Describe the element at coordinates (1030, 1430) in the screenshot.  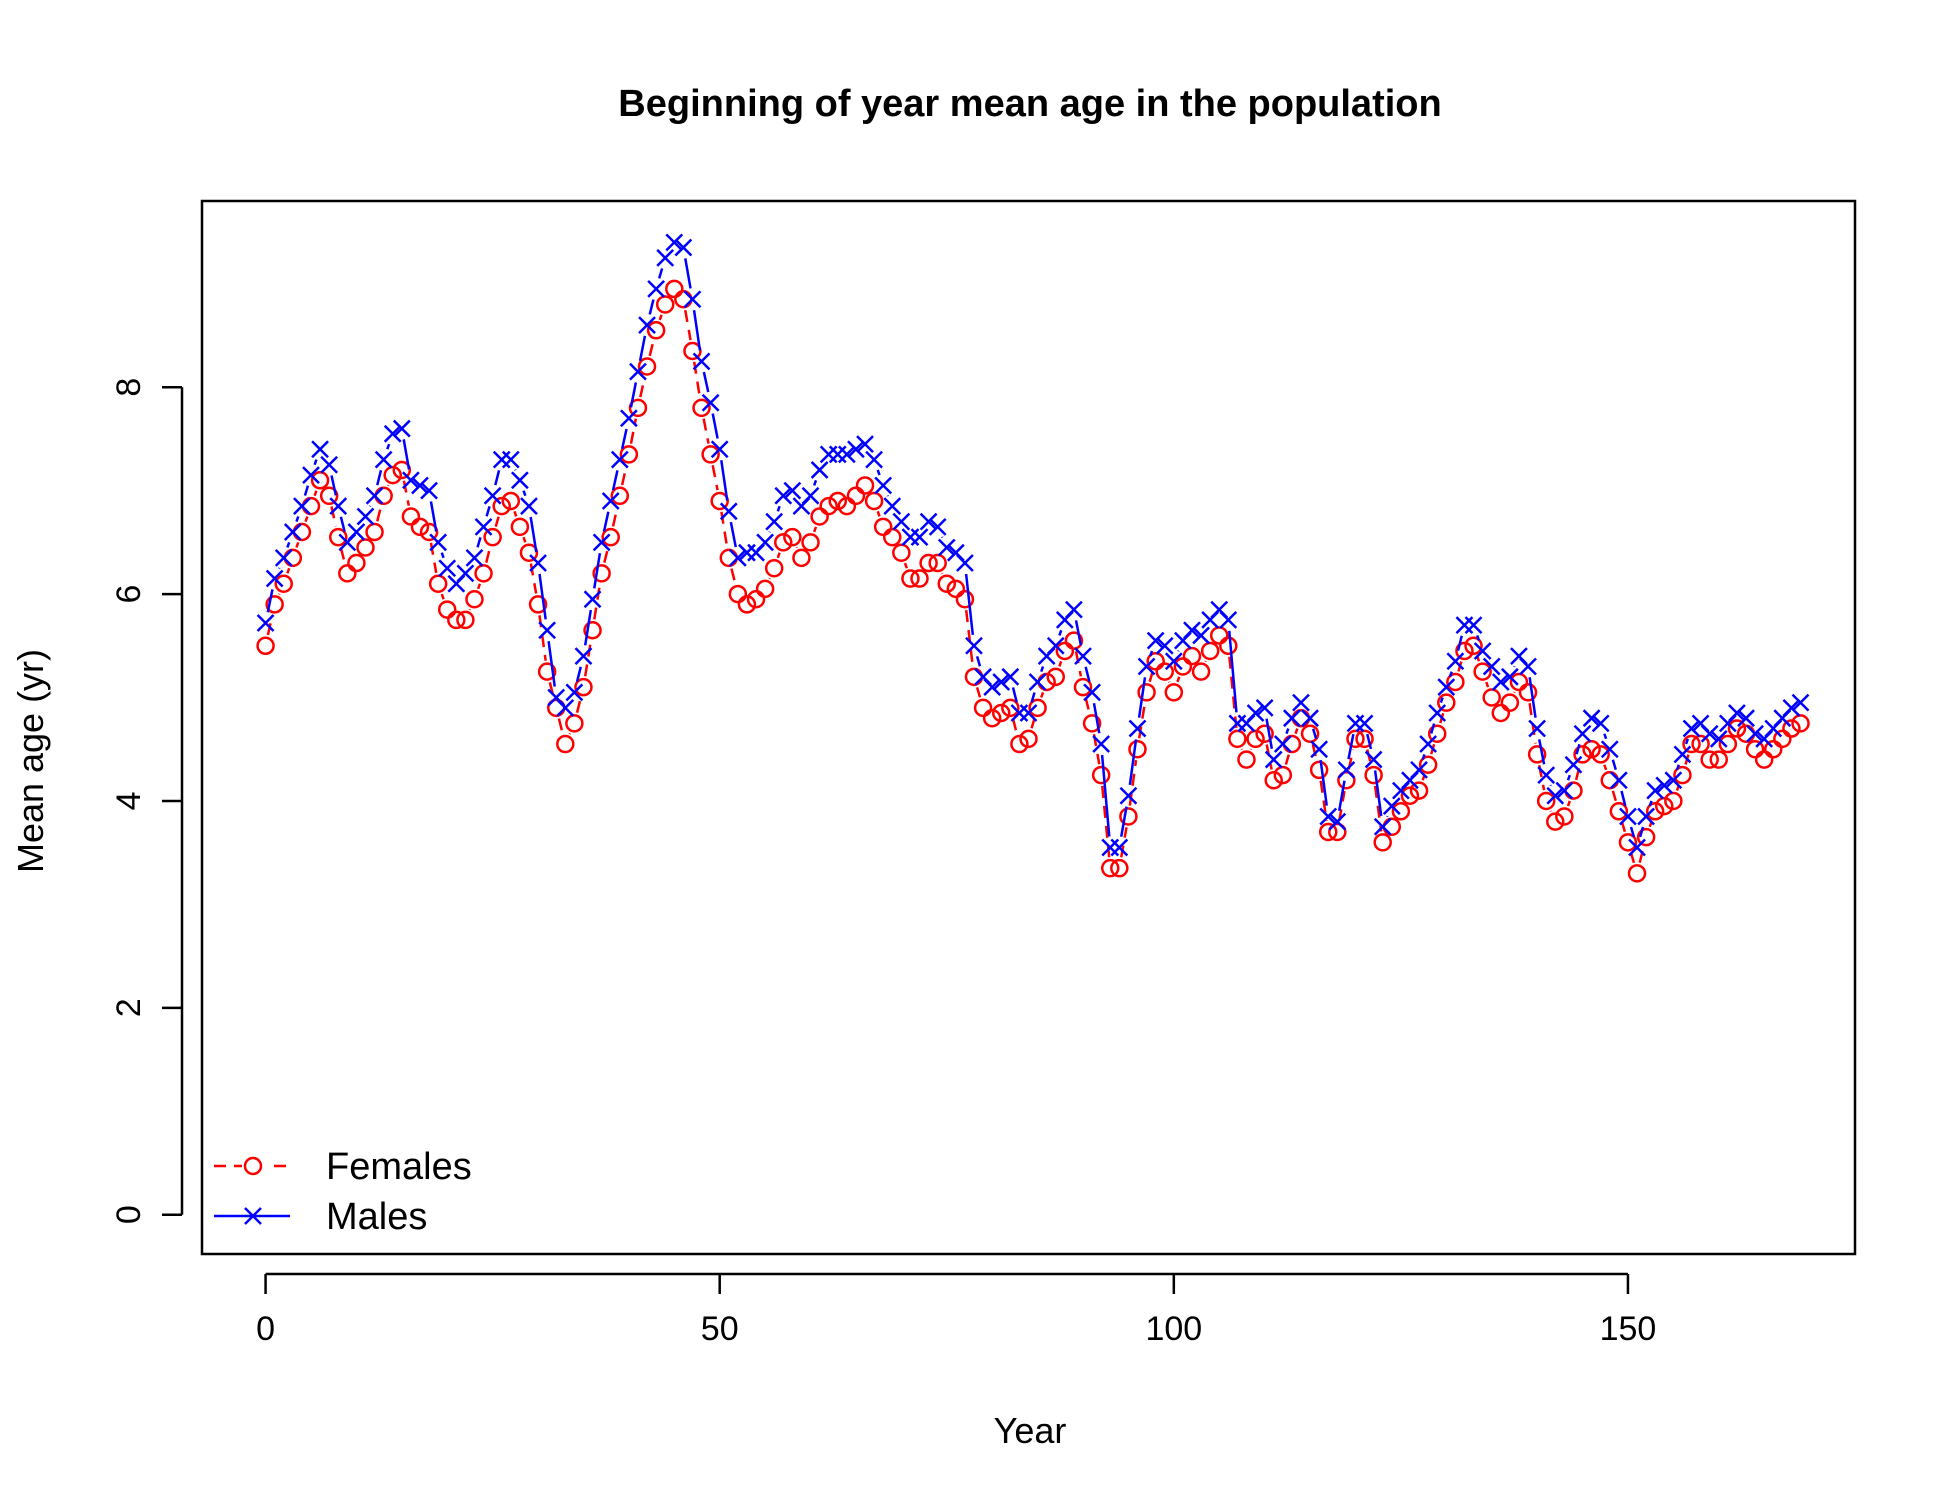
I see `x-axis-label: Year` at that location.